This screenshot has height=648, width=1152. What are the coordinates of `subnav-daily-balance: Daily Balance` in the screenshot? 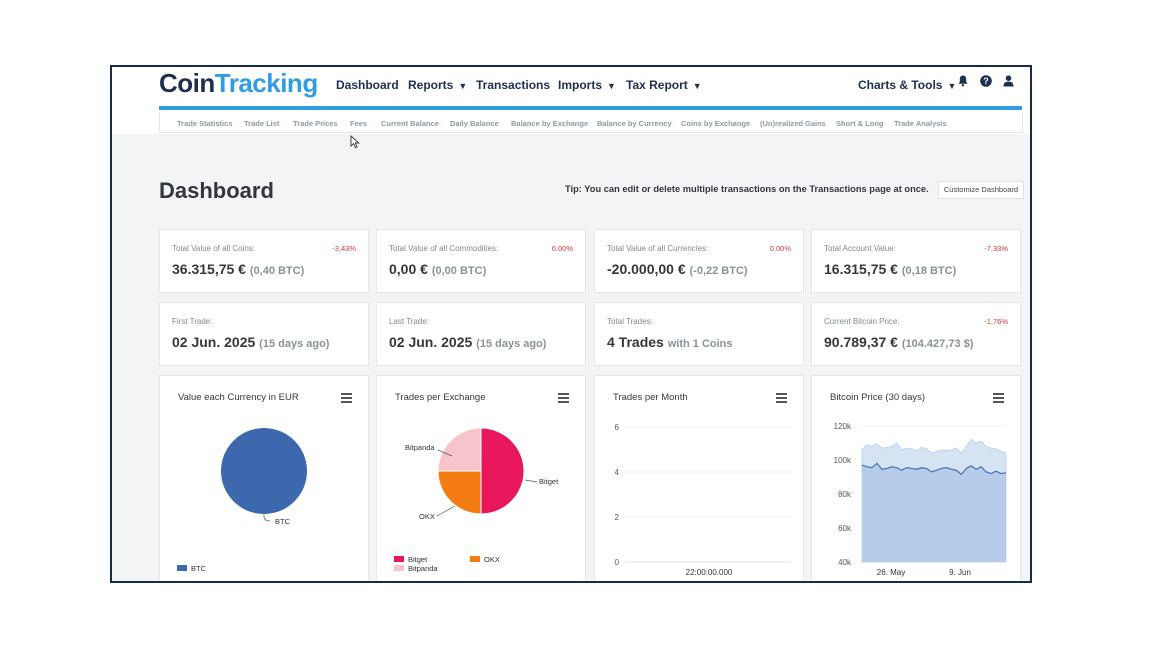 It's located at (474, 123).